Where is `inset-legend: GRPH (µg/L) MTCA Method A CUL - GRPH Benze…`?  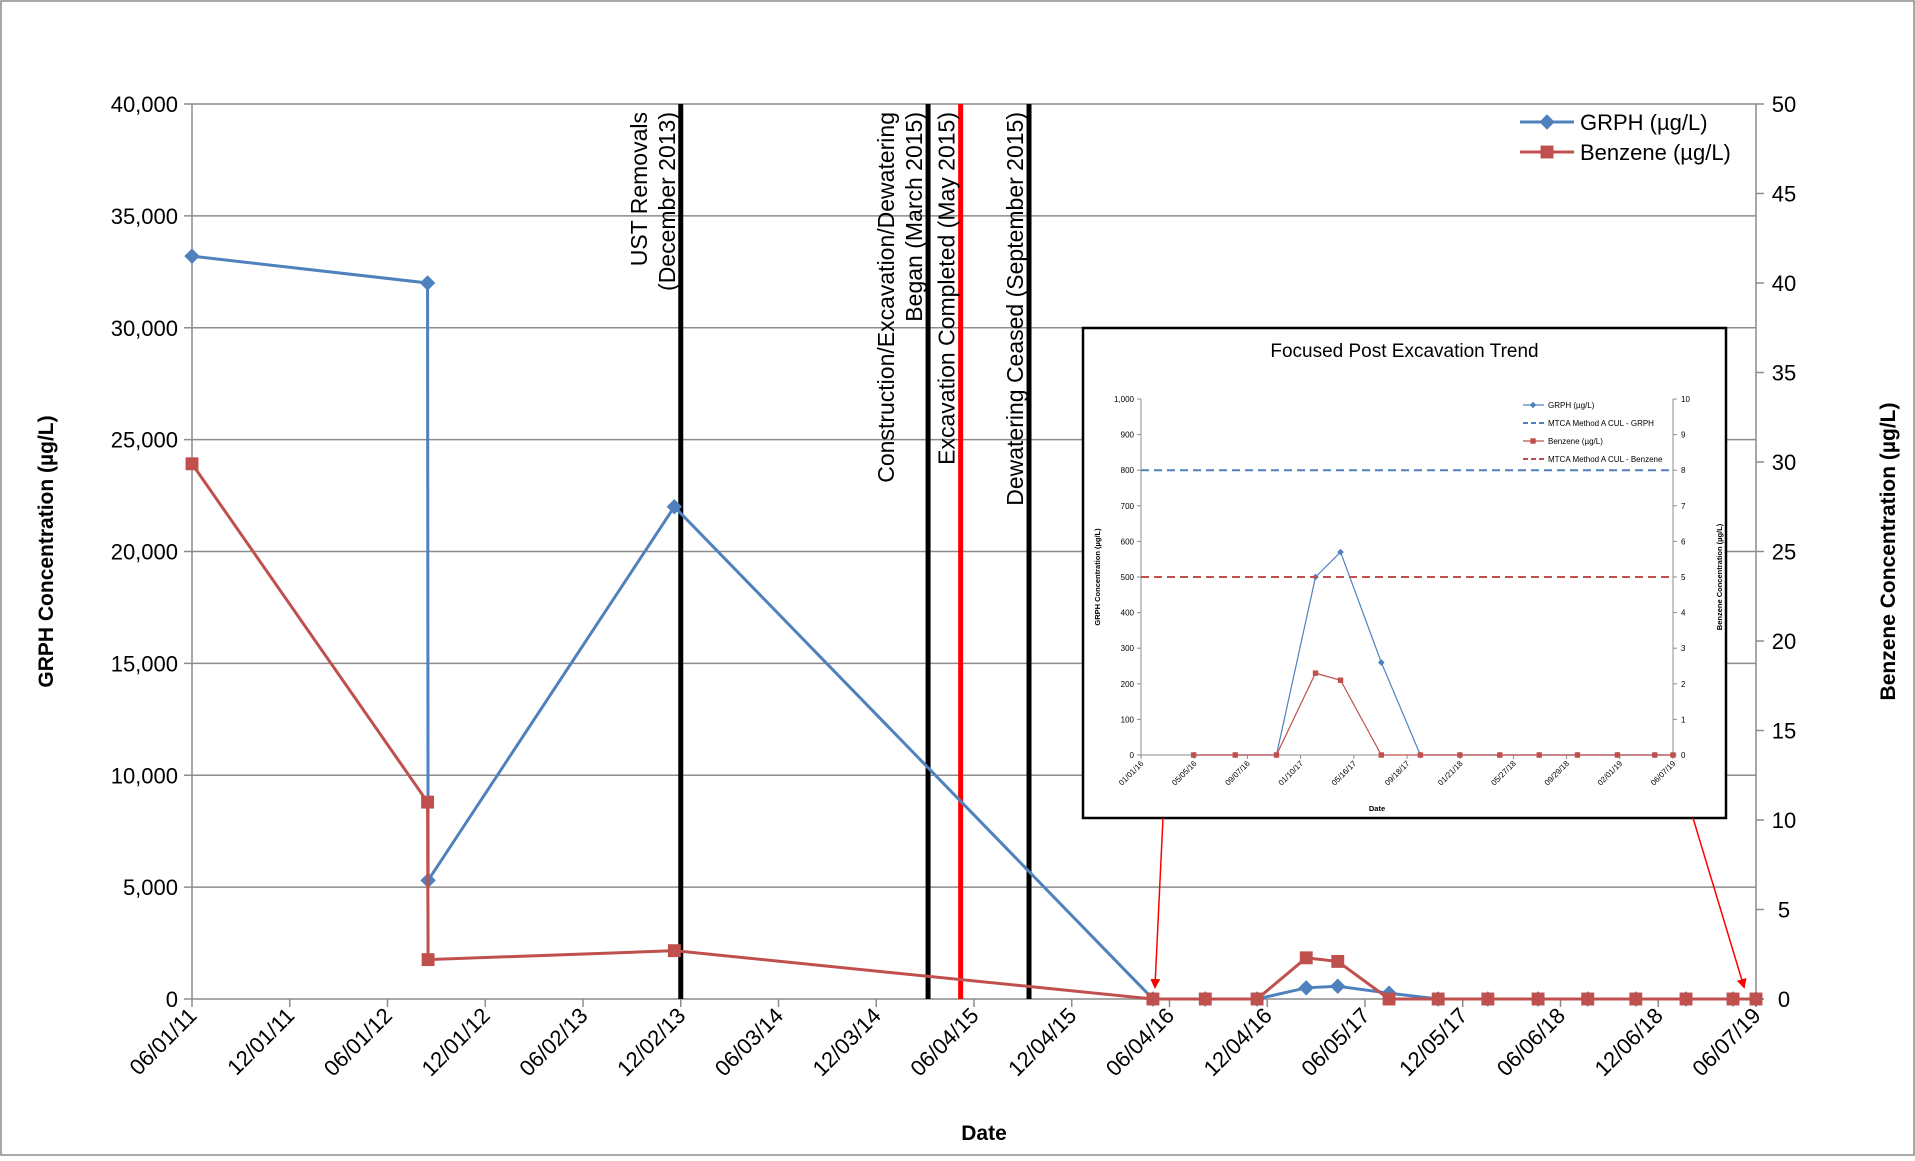
inset-legend: GRPH (µg/L) MTCA Method A CUL - GRPH Benze… is located at coordinates (1593, 432).